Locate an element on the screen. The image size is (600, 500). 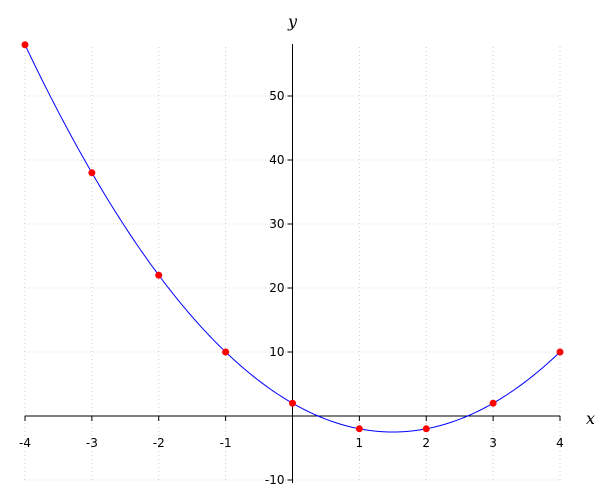
x-tick-label: -2 is located at coordinates (159, 443).